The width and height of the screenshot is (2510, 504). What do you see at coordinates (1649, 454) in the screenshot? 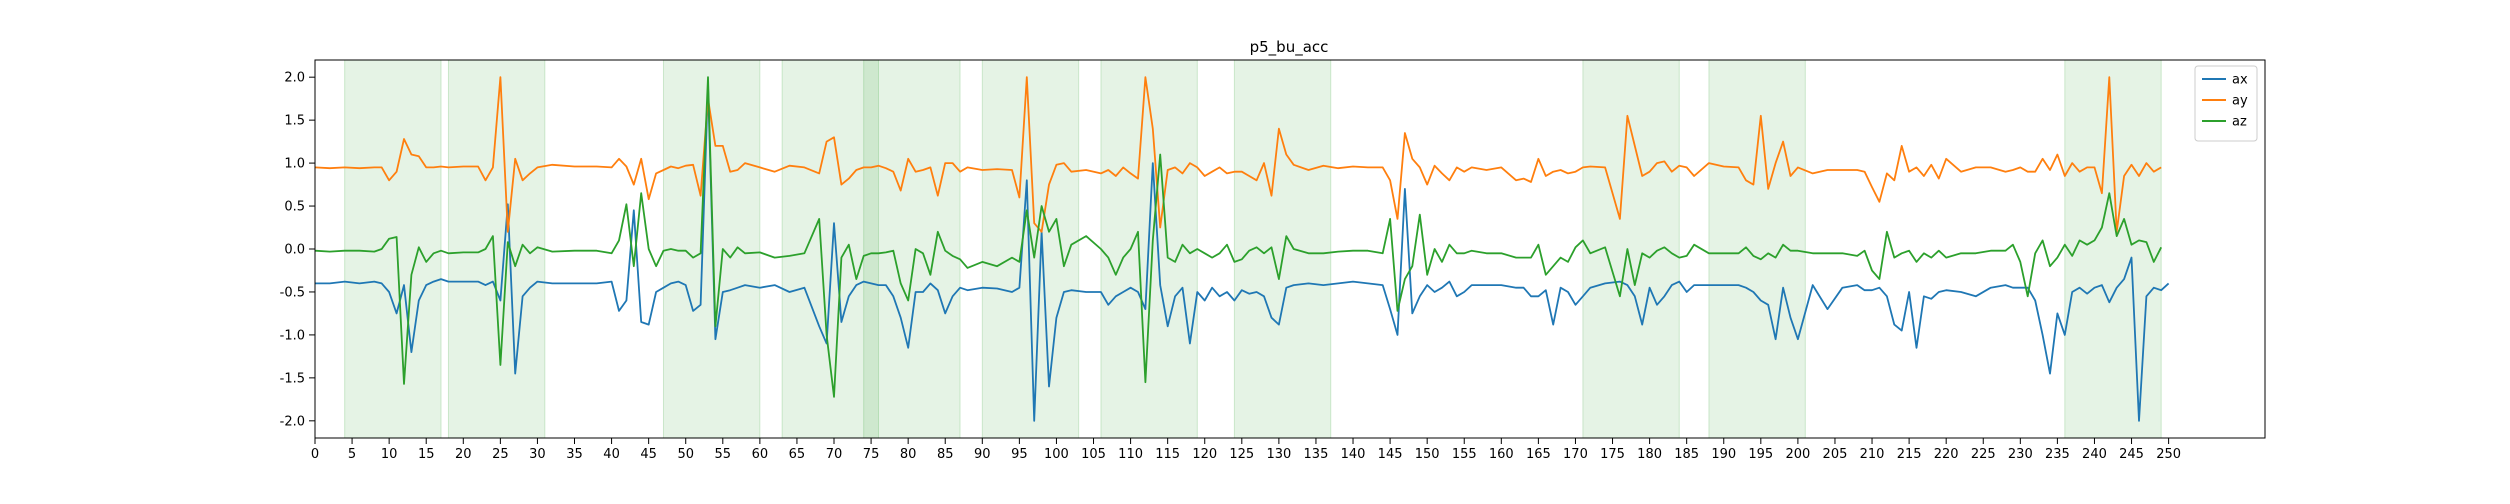
I see `x-tick-label: 180` at bounding box center [1649, 454].